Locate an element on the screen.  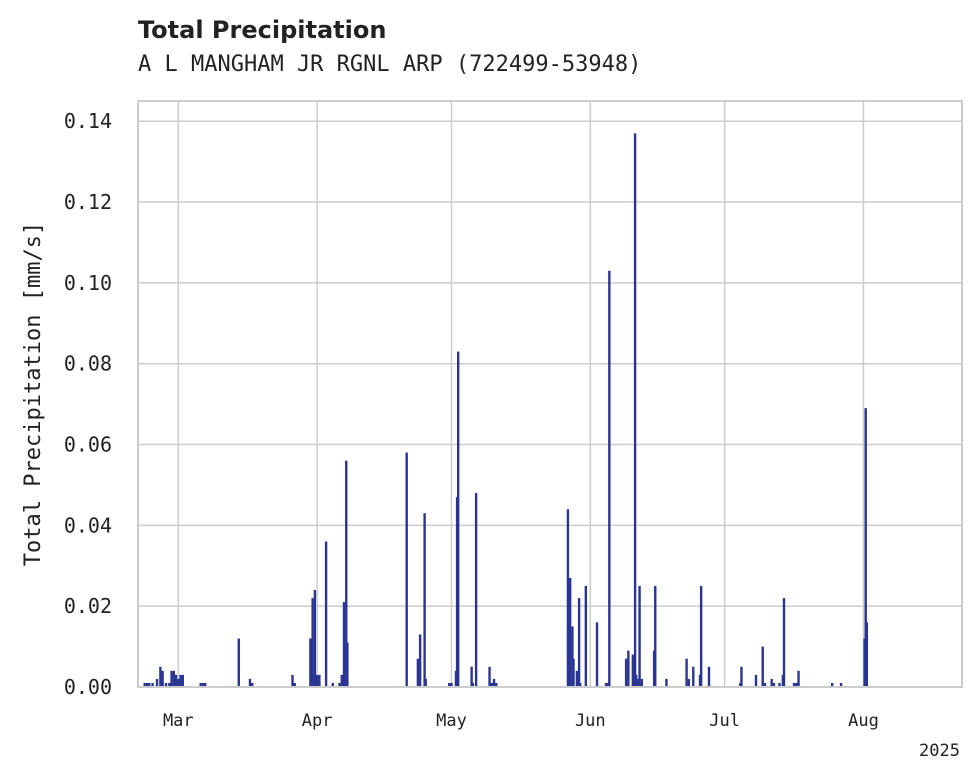
x-tick-label: Aug is located at coordinates (863, 721).